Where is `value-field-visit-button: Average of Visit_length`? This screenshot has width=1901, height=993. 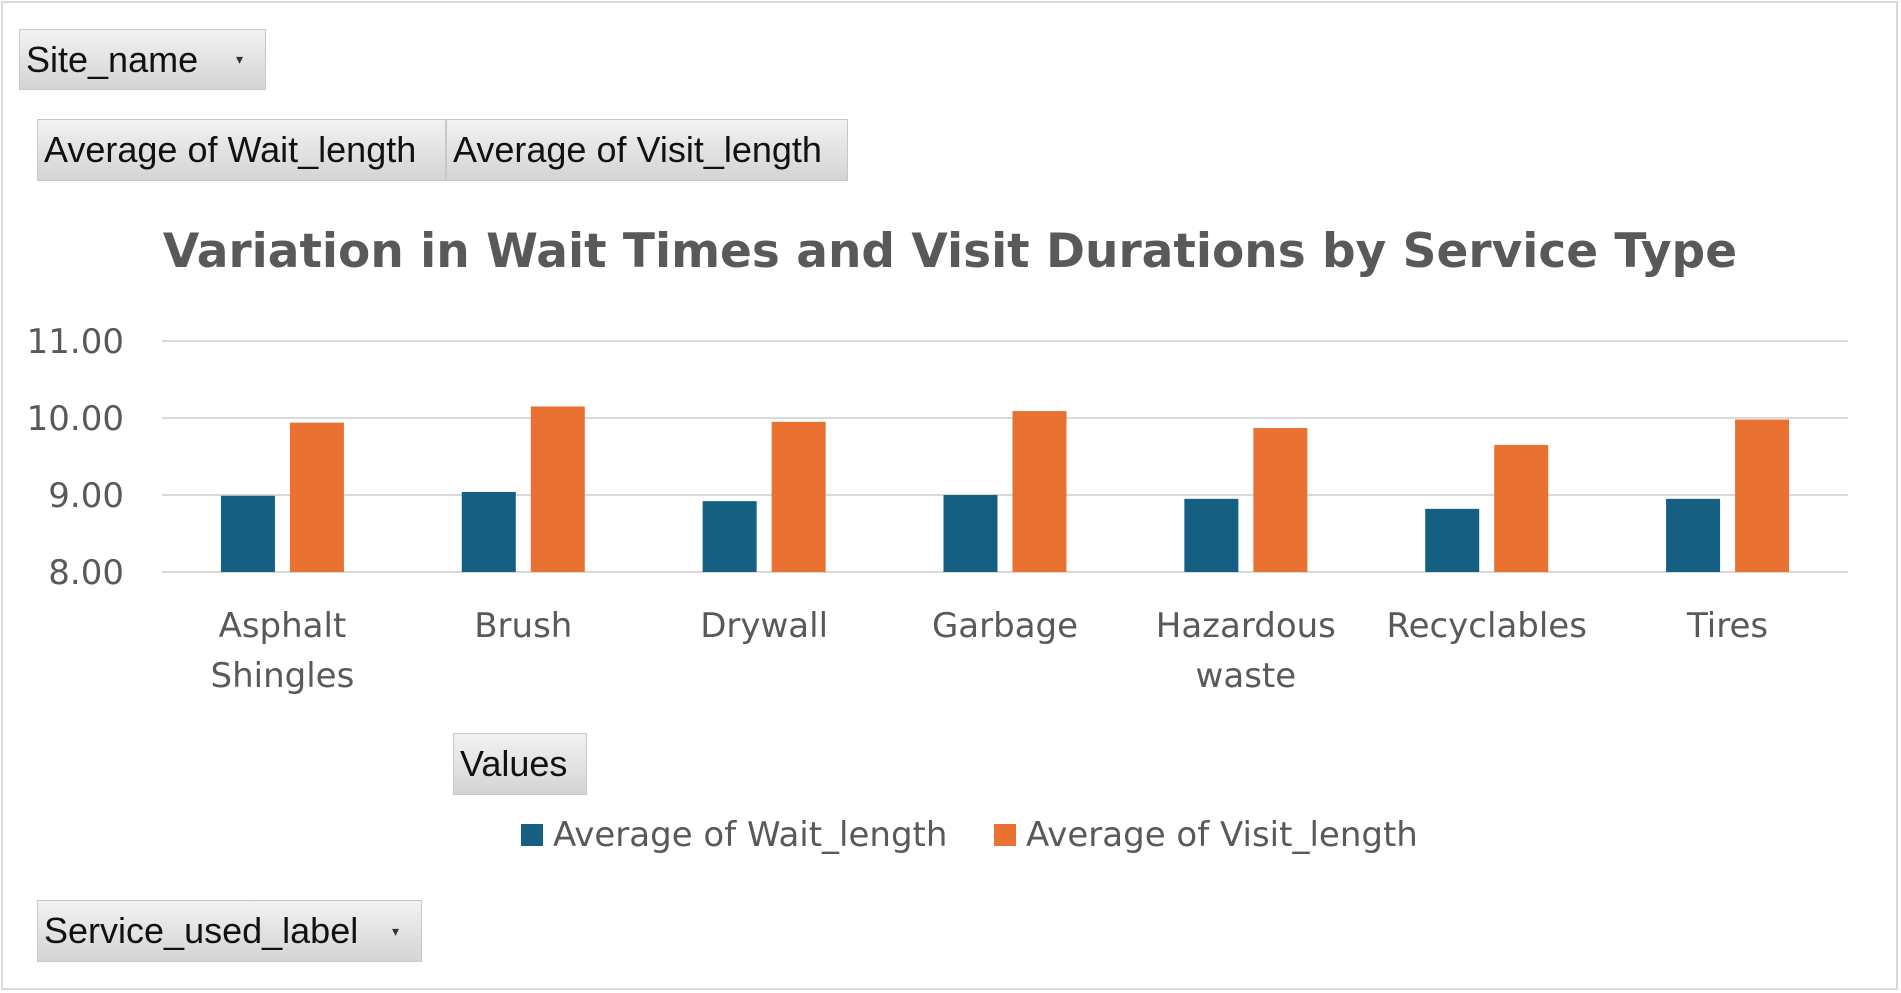 value-field-visit-button: Average of Visit_length is located at coordinates (647, 150).